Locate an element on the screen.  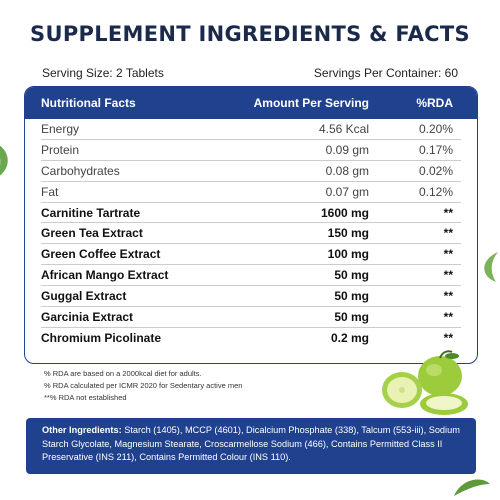
row-amount: 0.09 gm is located at coordinates (347, 149).